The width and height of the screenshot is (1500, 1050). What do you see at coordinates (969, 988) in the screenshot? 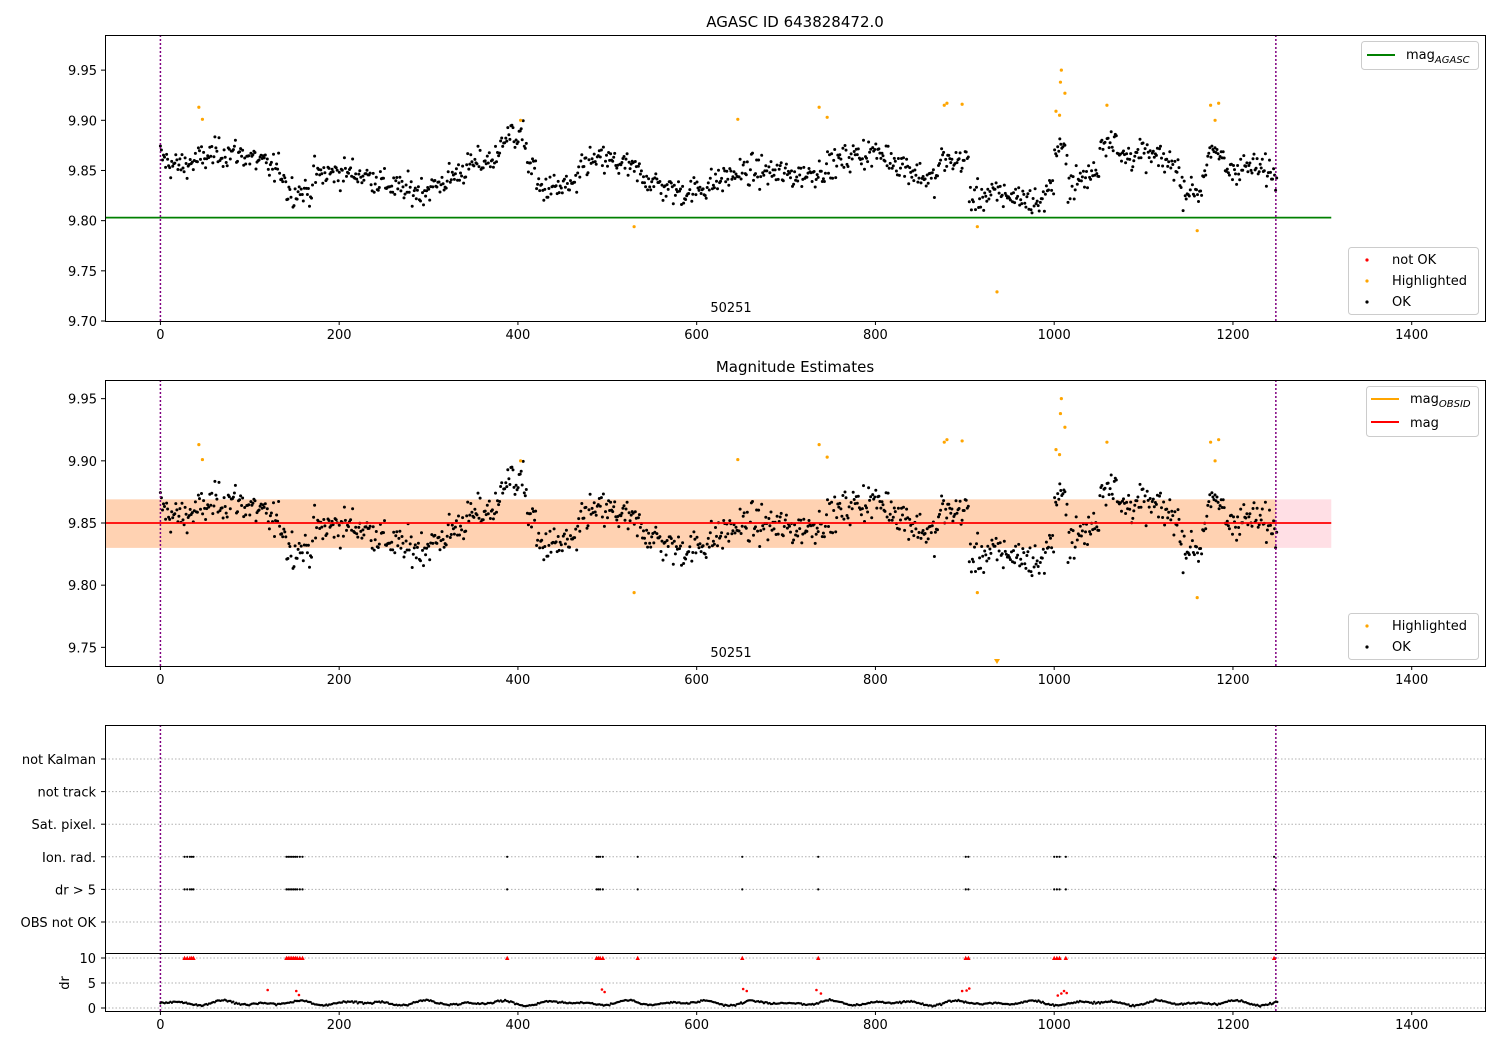
I see `dr-not-ok-point` at bounding box center [969, 988].